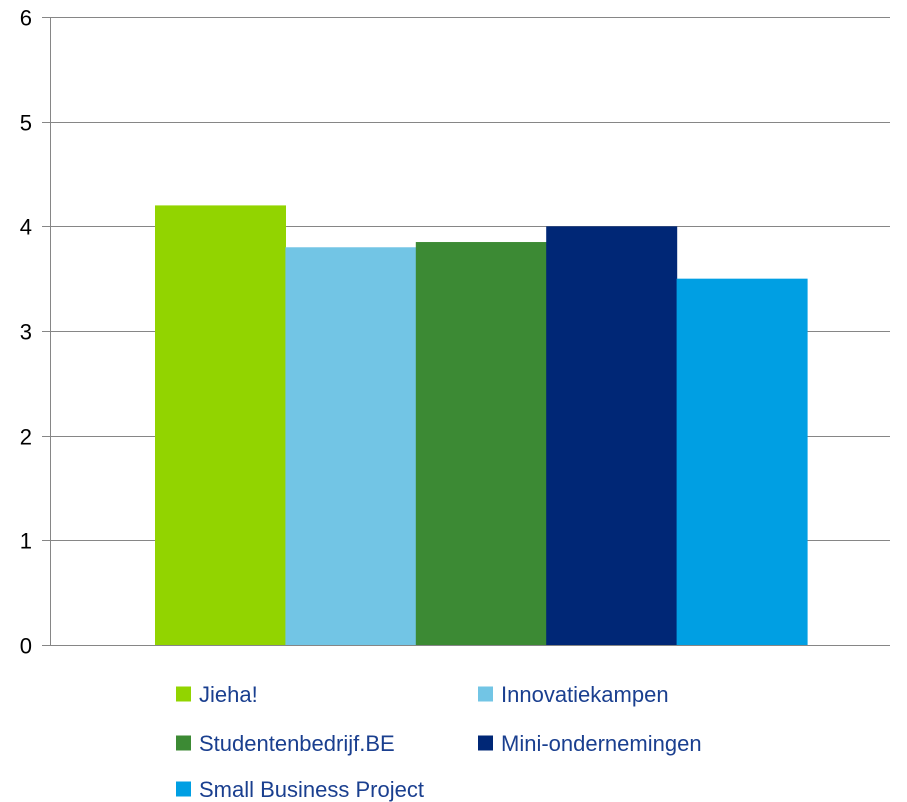  What do you see at coordinates (26, 541) in the screenshot?
I see `y-tick-label: 1` at bounding box center [26, 541].